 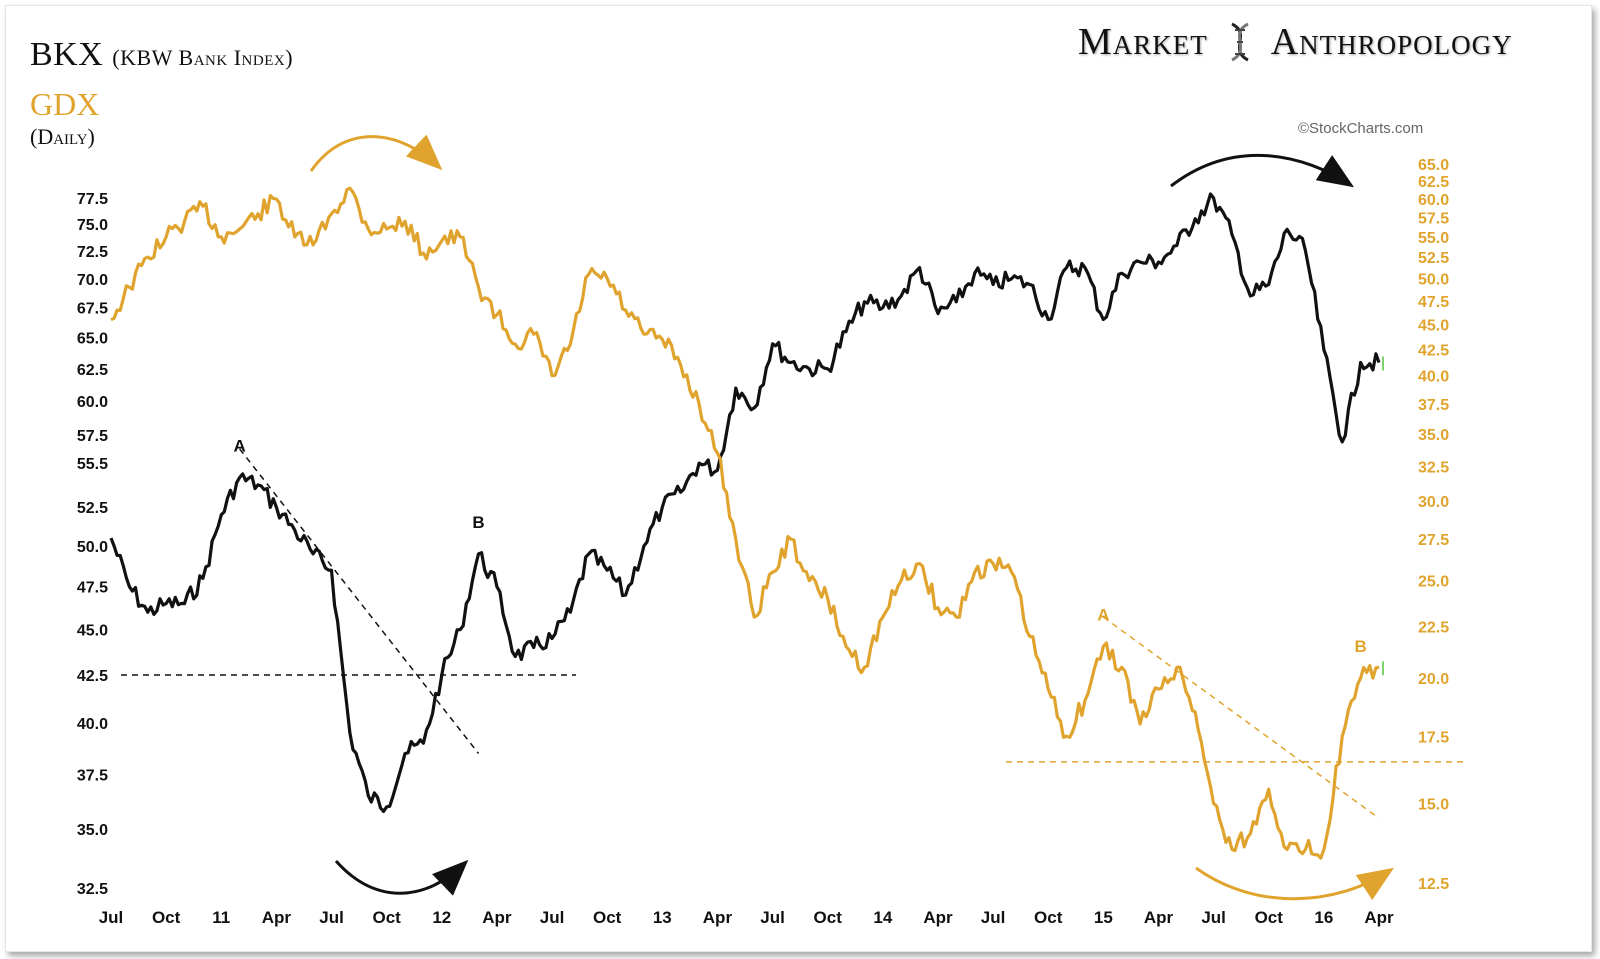 I want to click on y-right-tick: 47.5, so click(x=1433, y=302).